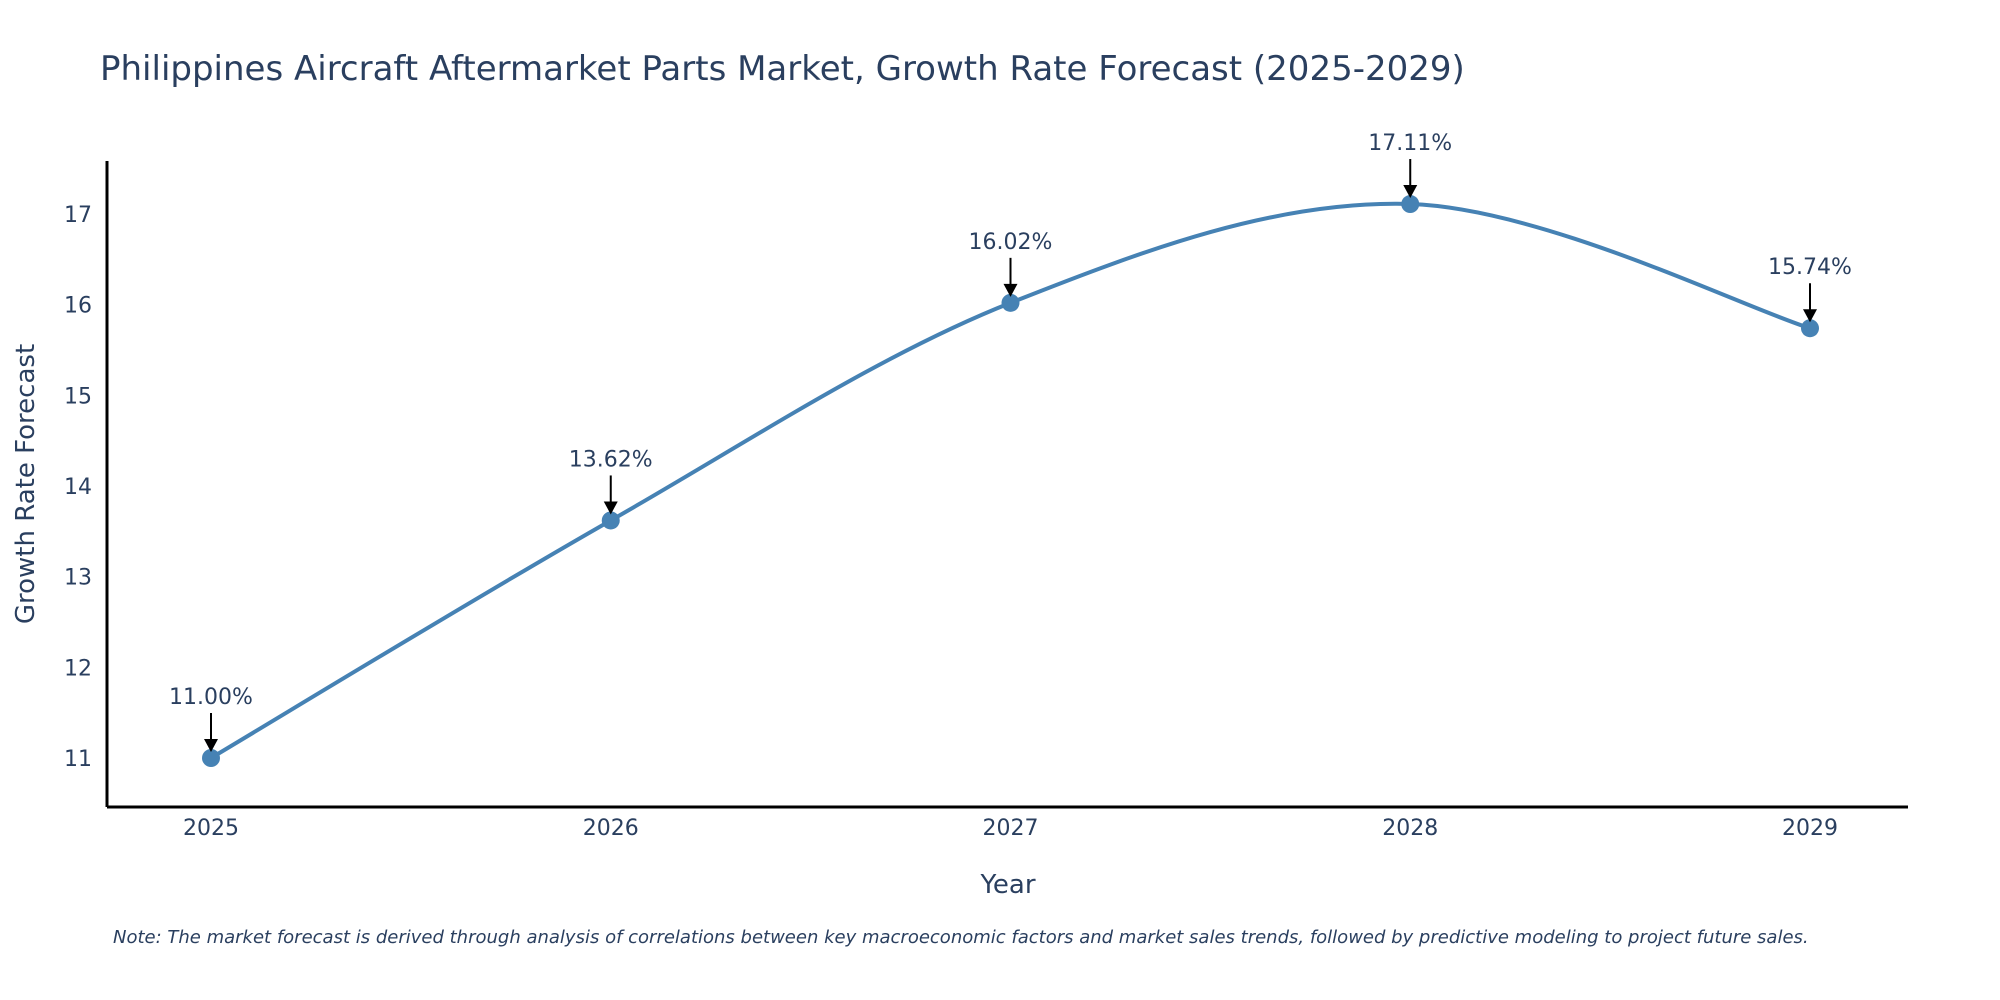  Describe the element at coordinates (26, 484) in the screenshot. I see `y-axis-title: Growth Rate Forecast` at that location.